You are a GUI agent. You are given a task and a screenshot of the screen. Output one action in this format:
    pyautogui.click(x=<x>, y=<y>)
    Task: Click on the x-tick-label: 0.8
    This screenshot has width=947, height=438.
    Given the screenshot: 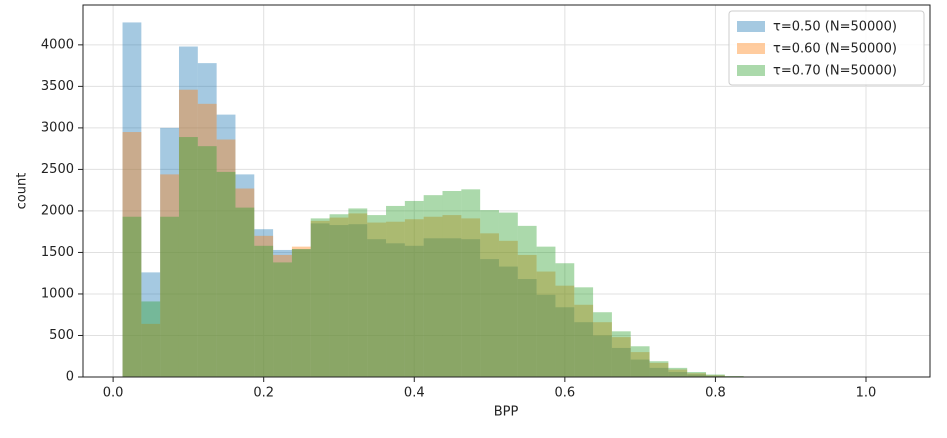 What is the action you would take?
    pyautogui.click(x=715, y=393)
    